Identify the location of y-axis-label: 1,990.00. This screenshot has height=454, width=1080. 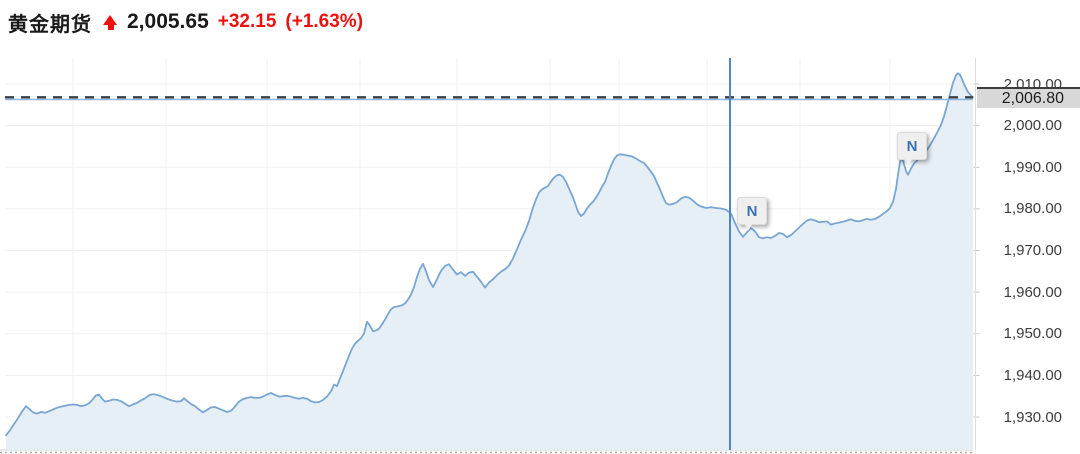
(1032, 167).